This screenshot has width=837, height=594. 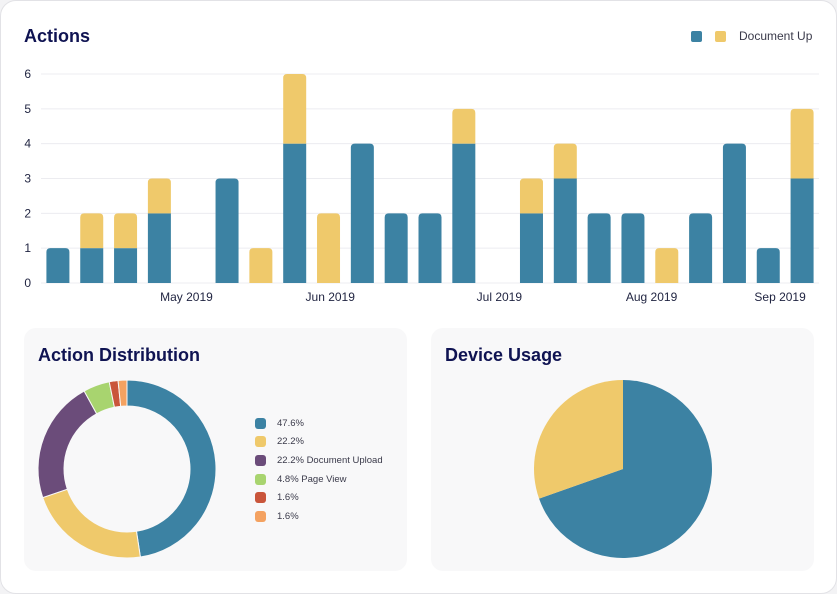 I want to click on y-tick-label: 5, so click(x=27, y=109).